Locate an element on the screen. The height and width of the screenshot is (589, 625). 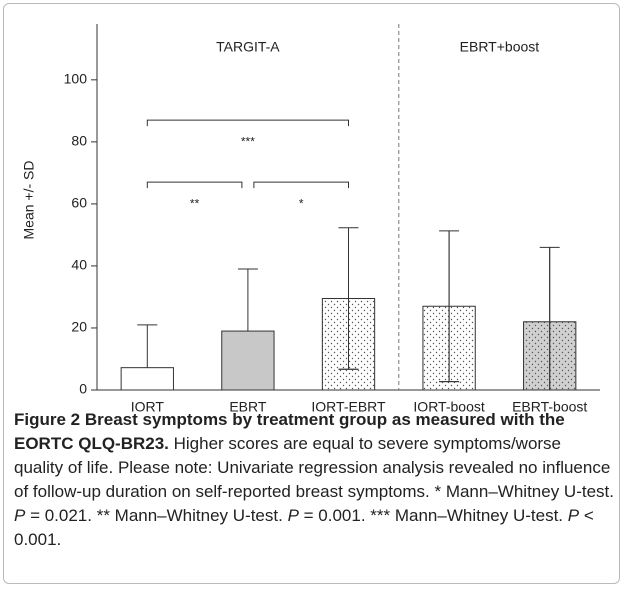
x-tick-label: IORT-boost is located at coordinates (448, 407).